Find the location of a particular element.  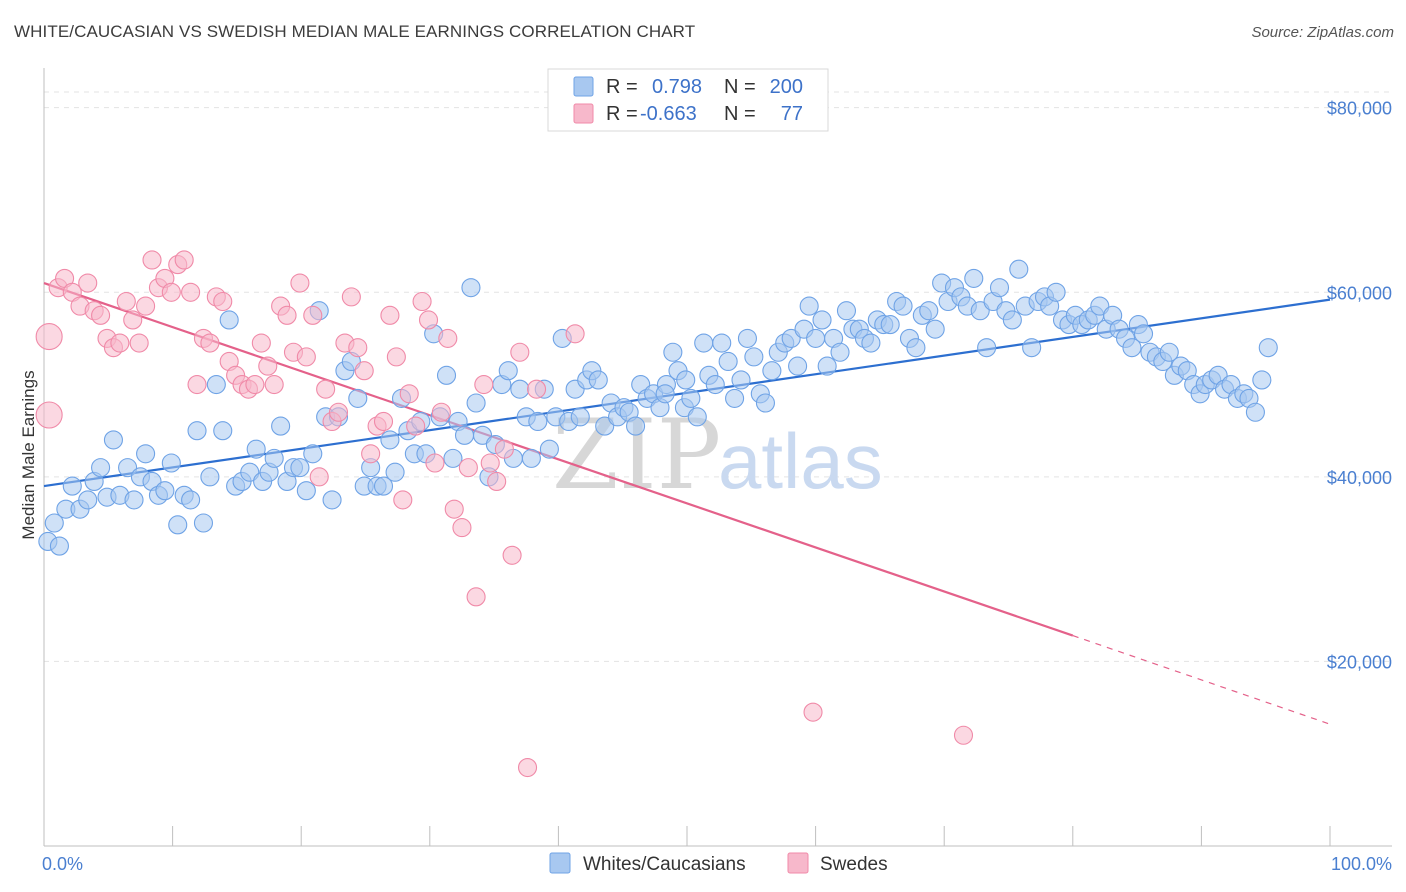

series-legend: Whites/Caucasians Swedes is located at coordinates (718, 863).